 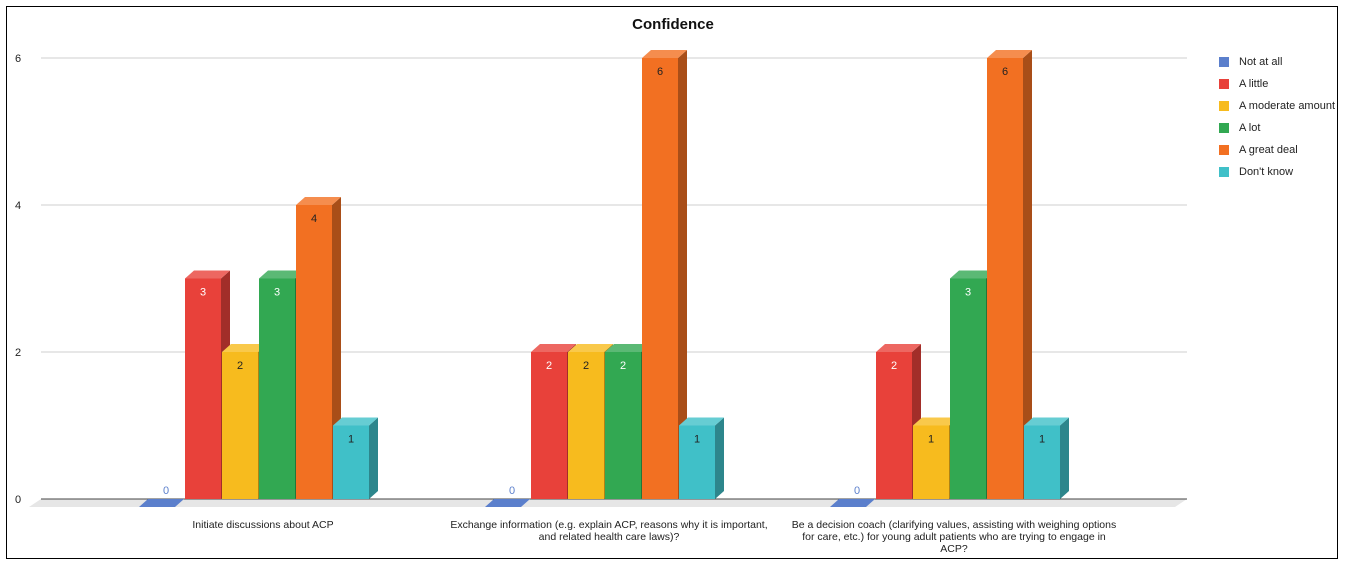 I want to click on legend-label: A lot, so click(x=1250, y=128).